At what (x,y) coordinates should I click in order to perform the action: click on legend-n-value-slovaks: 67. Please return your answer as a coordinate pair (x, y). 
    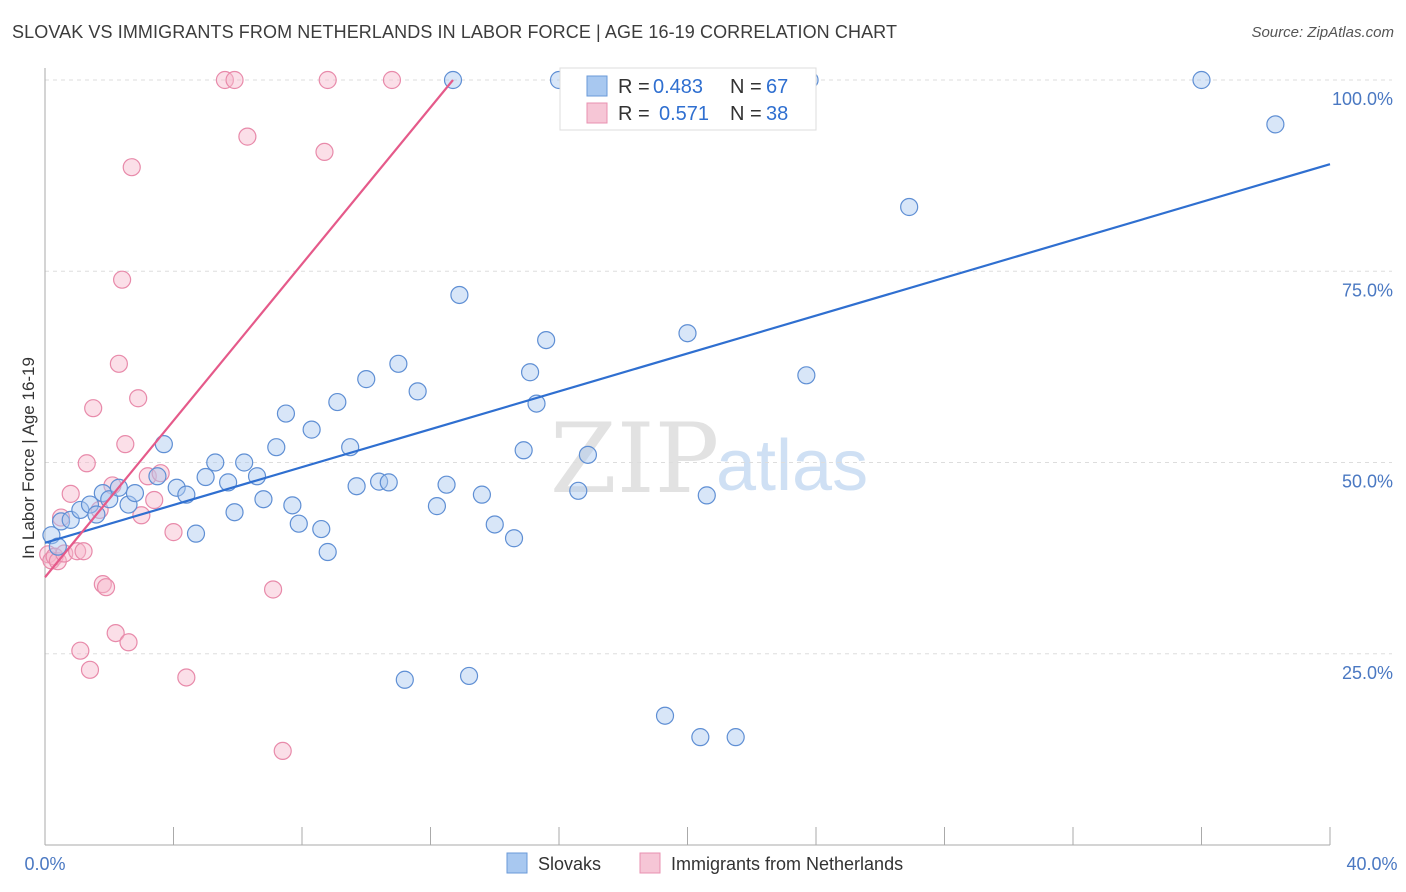
    Looking at the image, I should click on (777, 87).